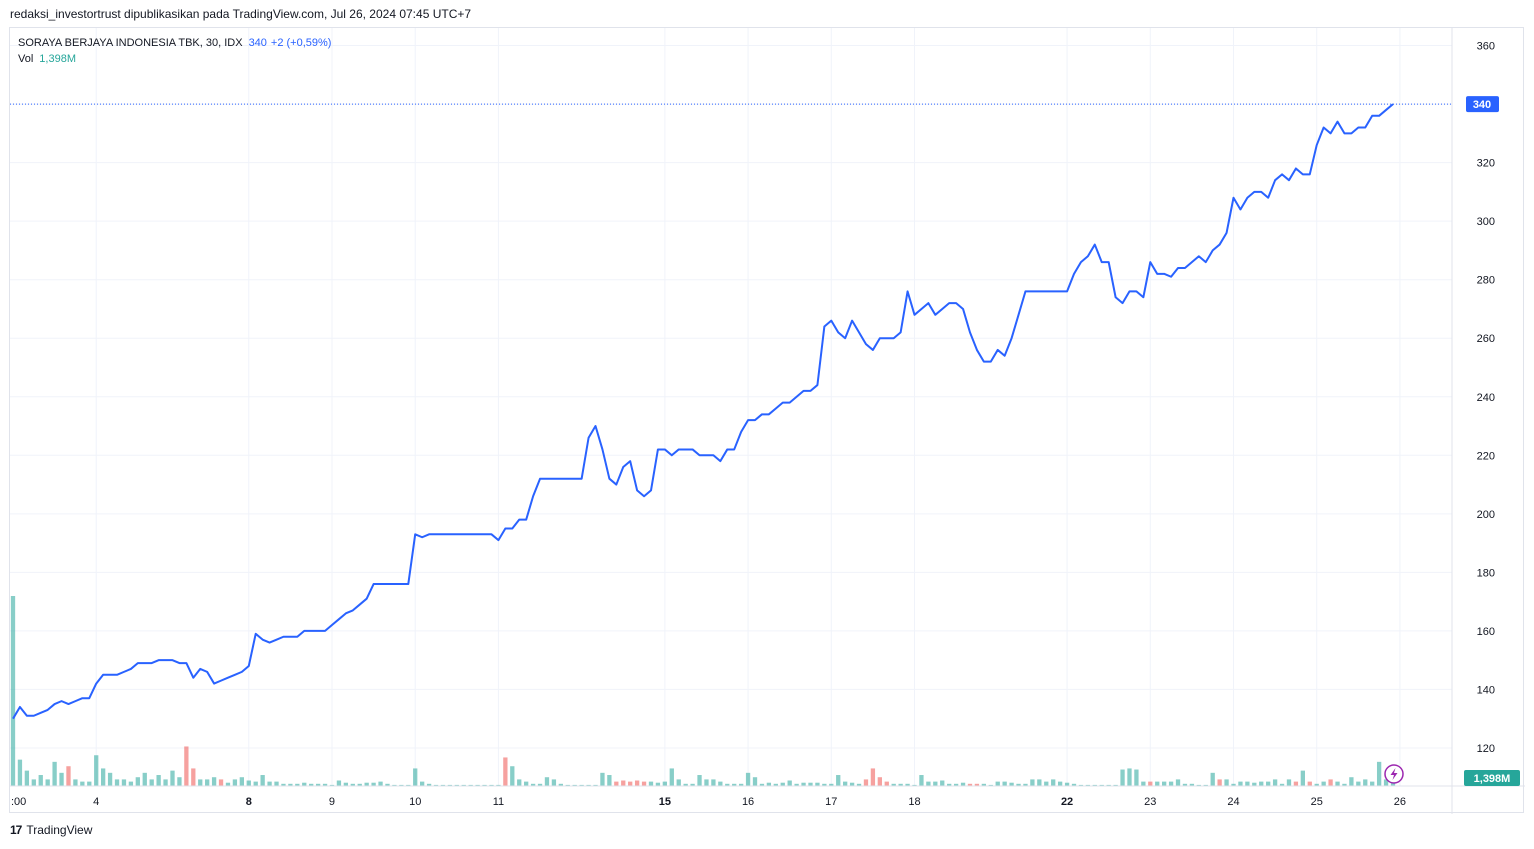 Image resolution: width=1534 pixels, height=849 pixels. What do you see at coordinates (1486, 281) in the screenshot?
I see `y-tick-label: 280` at bounding box center [1486, 281].